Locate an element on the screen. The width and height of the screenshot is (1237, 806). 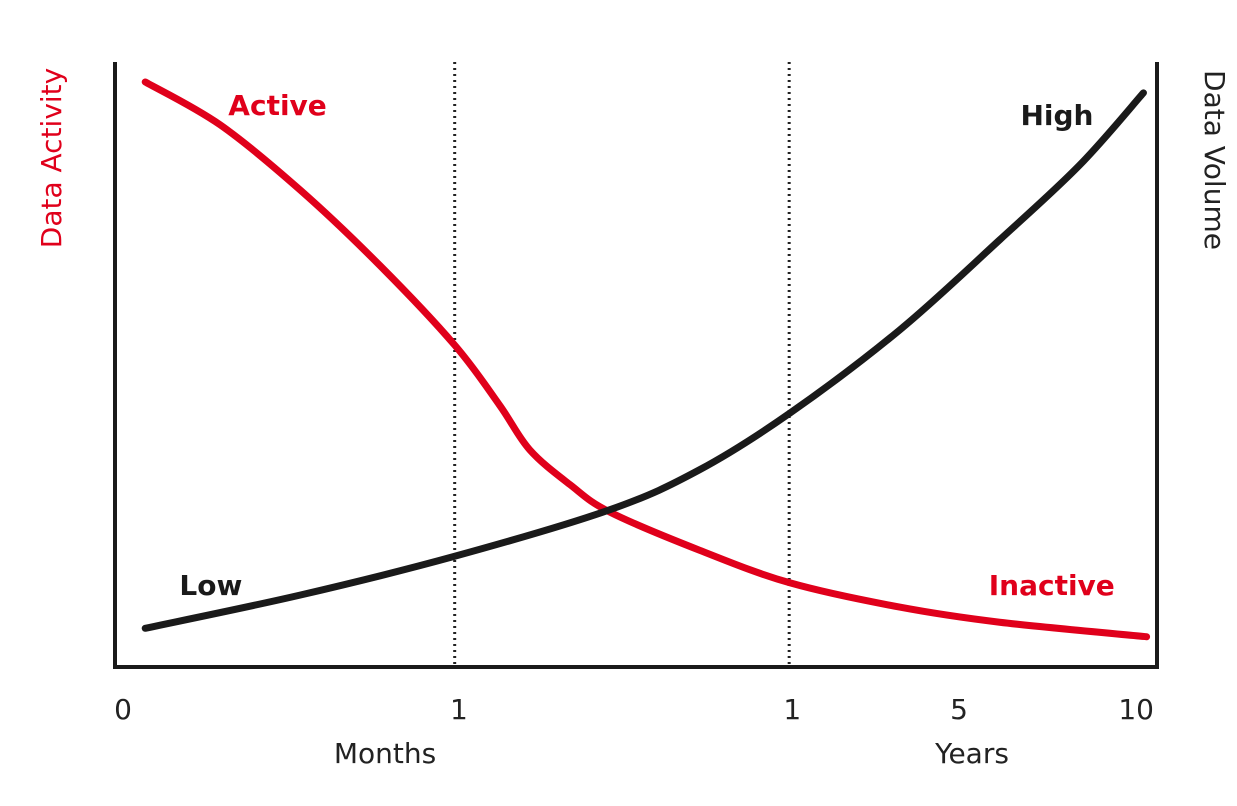
x-tick-label: 10 is located at coordinates (1136, 709).